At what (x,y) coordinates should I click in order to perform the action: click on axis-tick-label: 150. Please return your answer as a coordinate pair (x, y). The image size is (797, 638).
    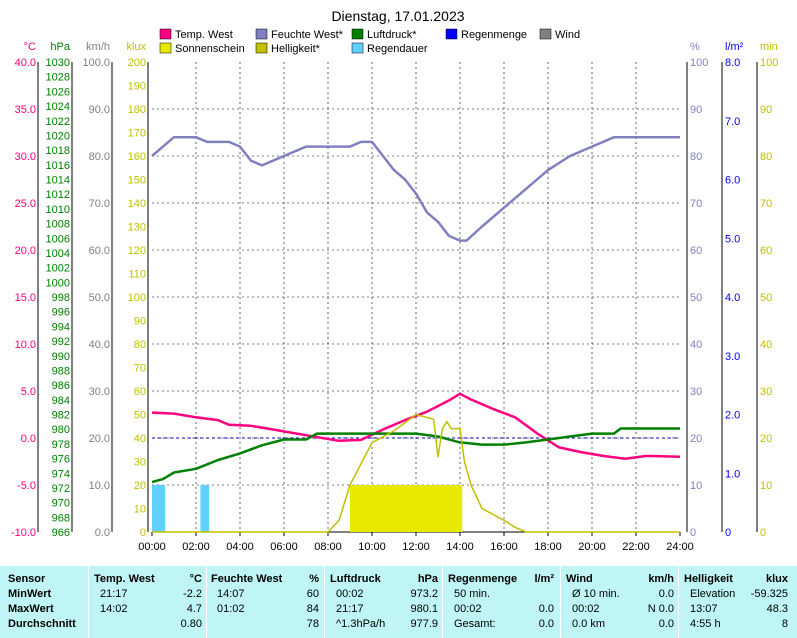
    Looking at the image, I should click on (137, 181).